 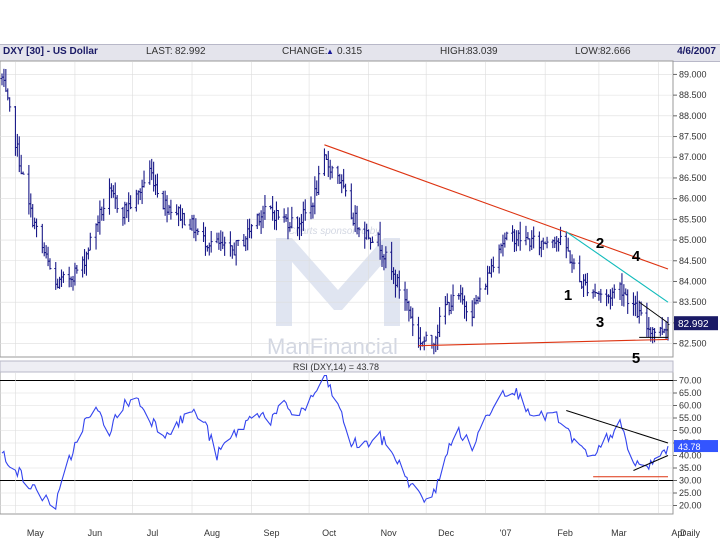 What do you see at coordinates (690, 393) in the screenshot?
I see `rsi-tick-label: 65.00` at bounding box center [690, 393].